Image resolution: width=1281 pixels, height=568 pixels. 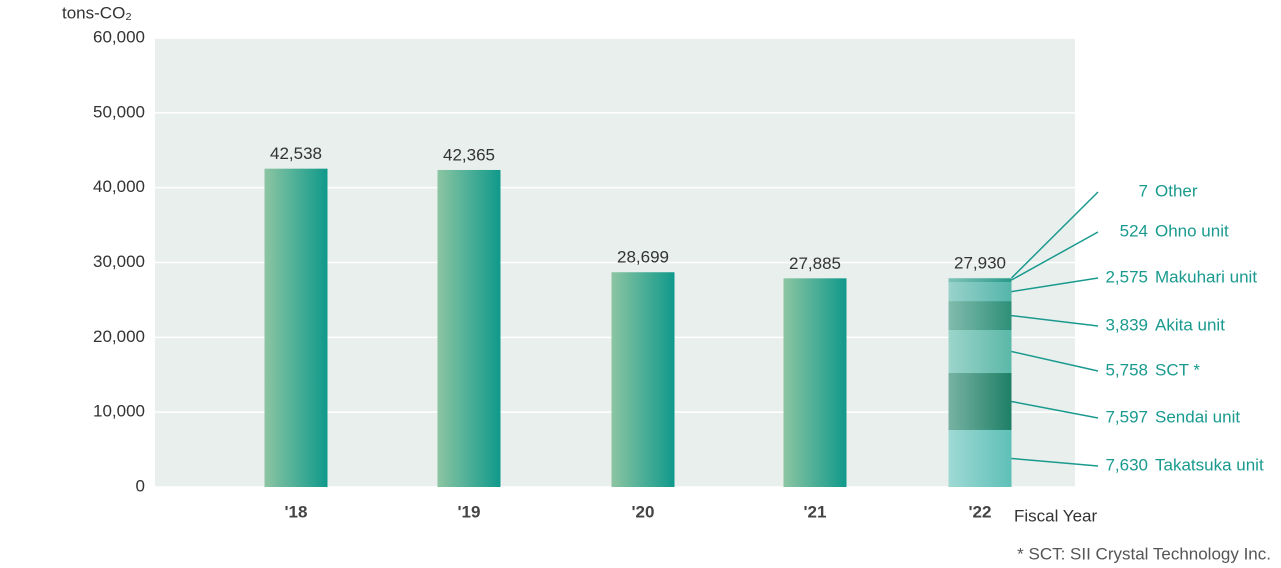 What do you see at coordinates (1144, 553) in the screenshot?
I see `footnote: * SCT: SII Crystal Technology Inc.` at bounding box center [1144, 553].